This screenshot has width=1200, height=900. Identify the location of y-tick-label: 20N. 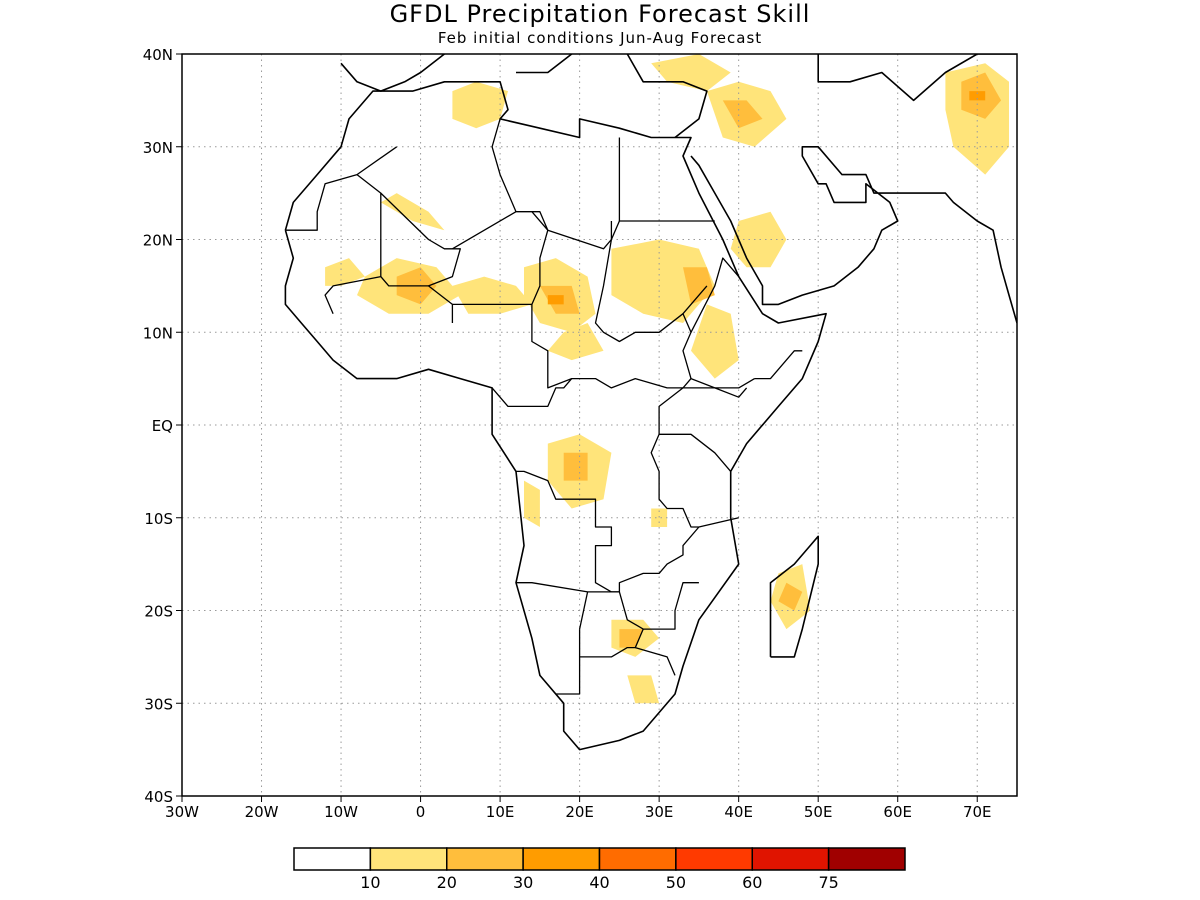
(158, 241).